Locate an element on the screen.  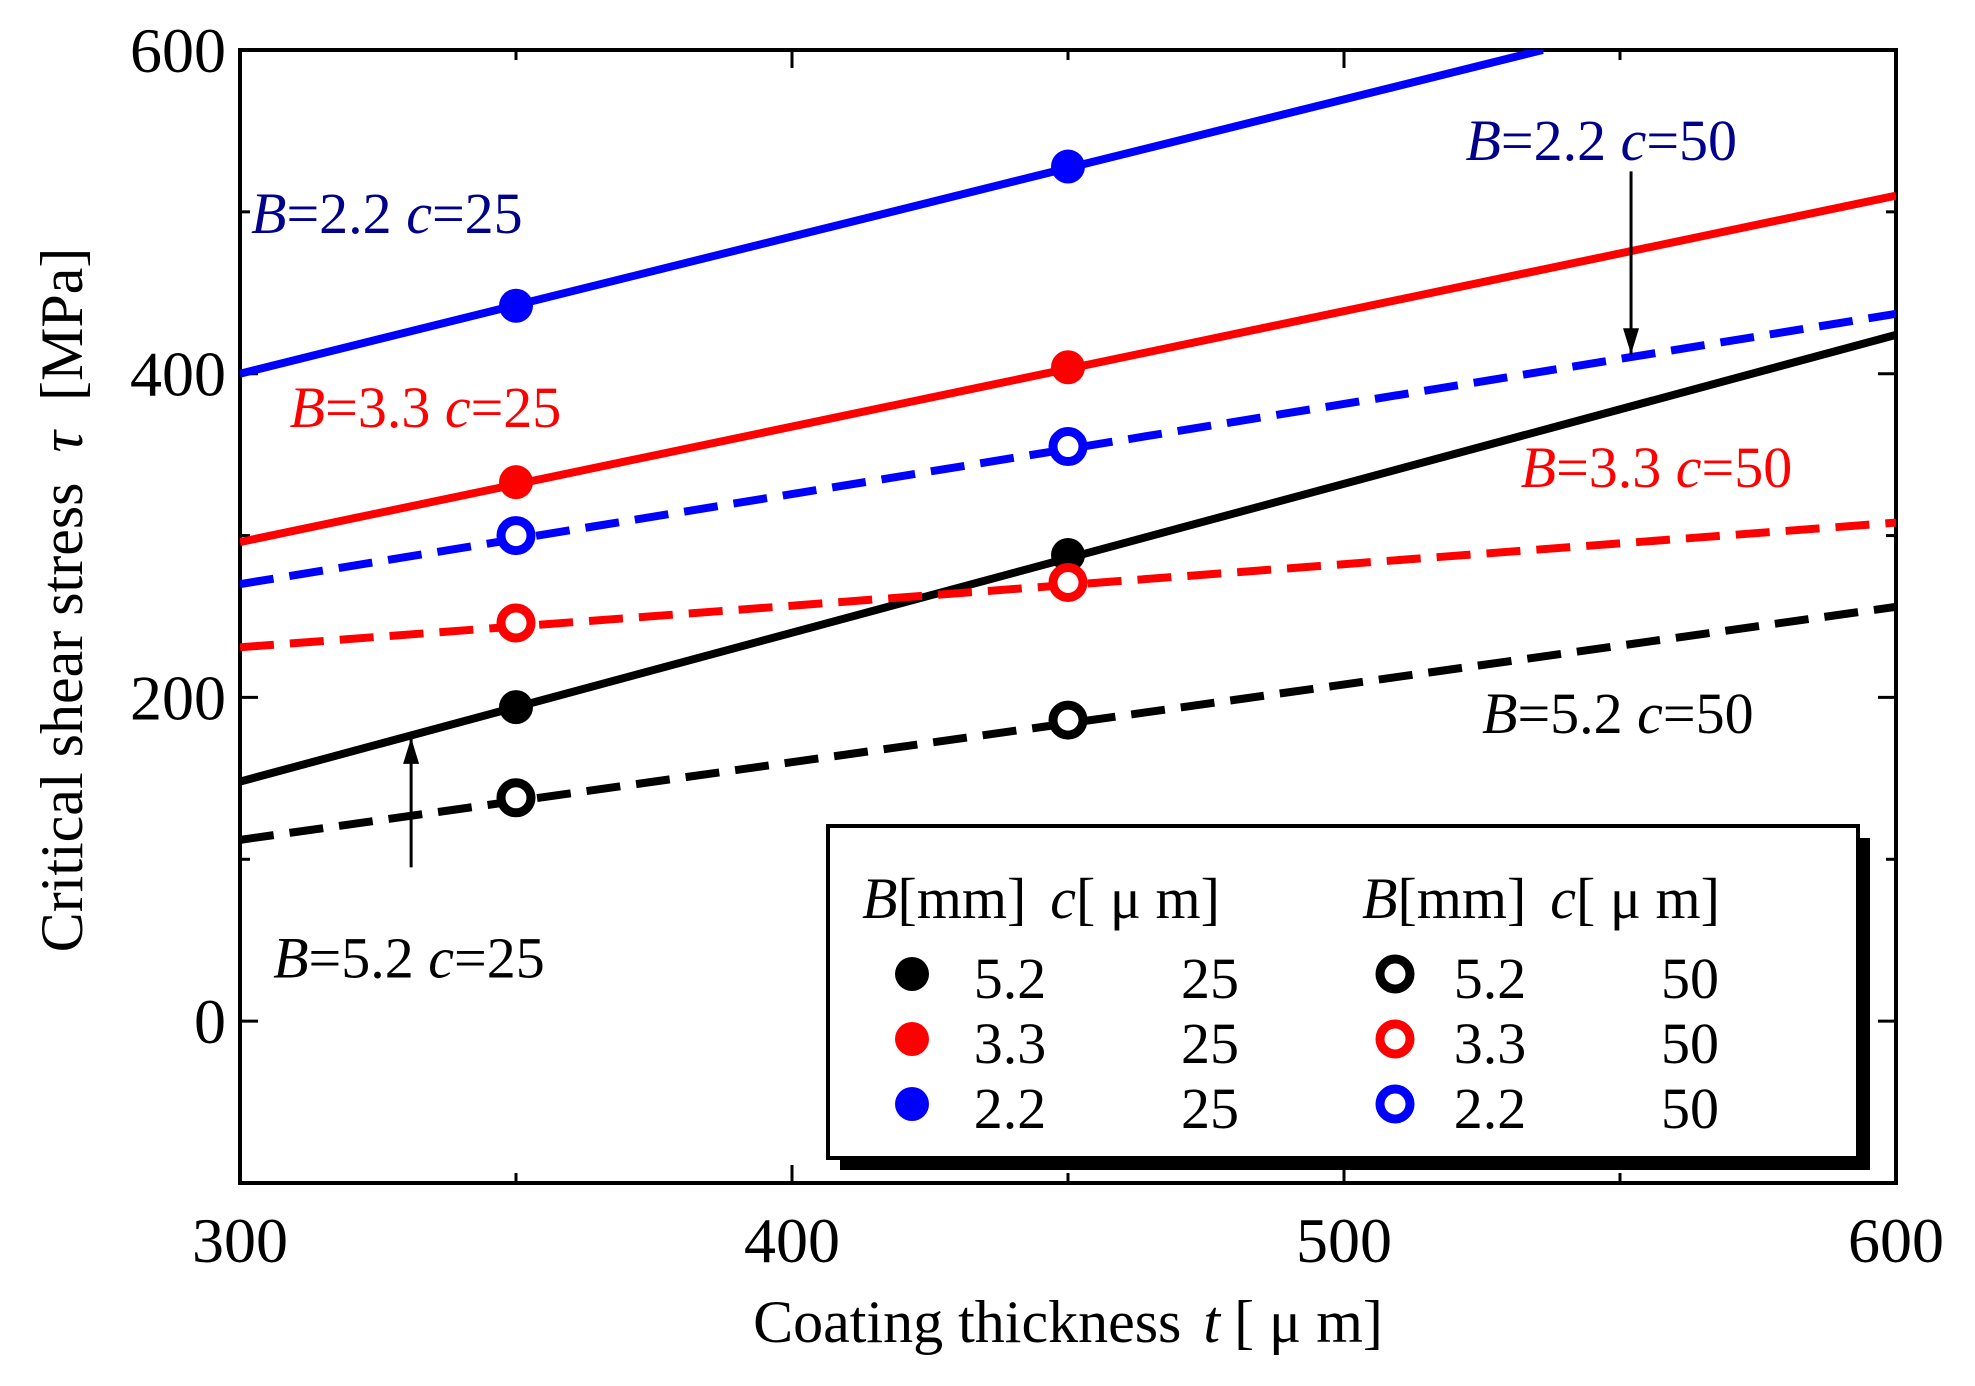
x-tick-label: 600 is located at coordinates (1896, 1240).